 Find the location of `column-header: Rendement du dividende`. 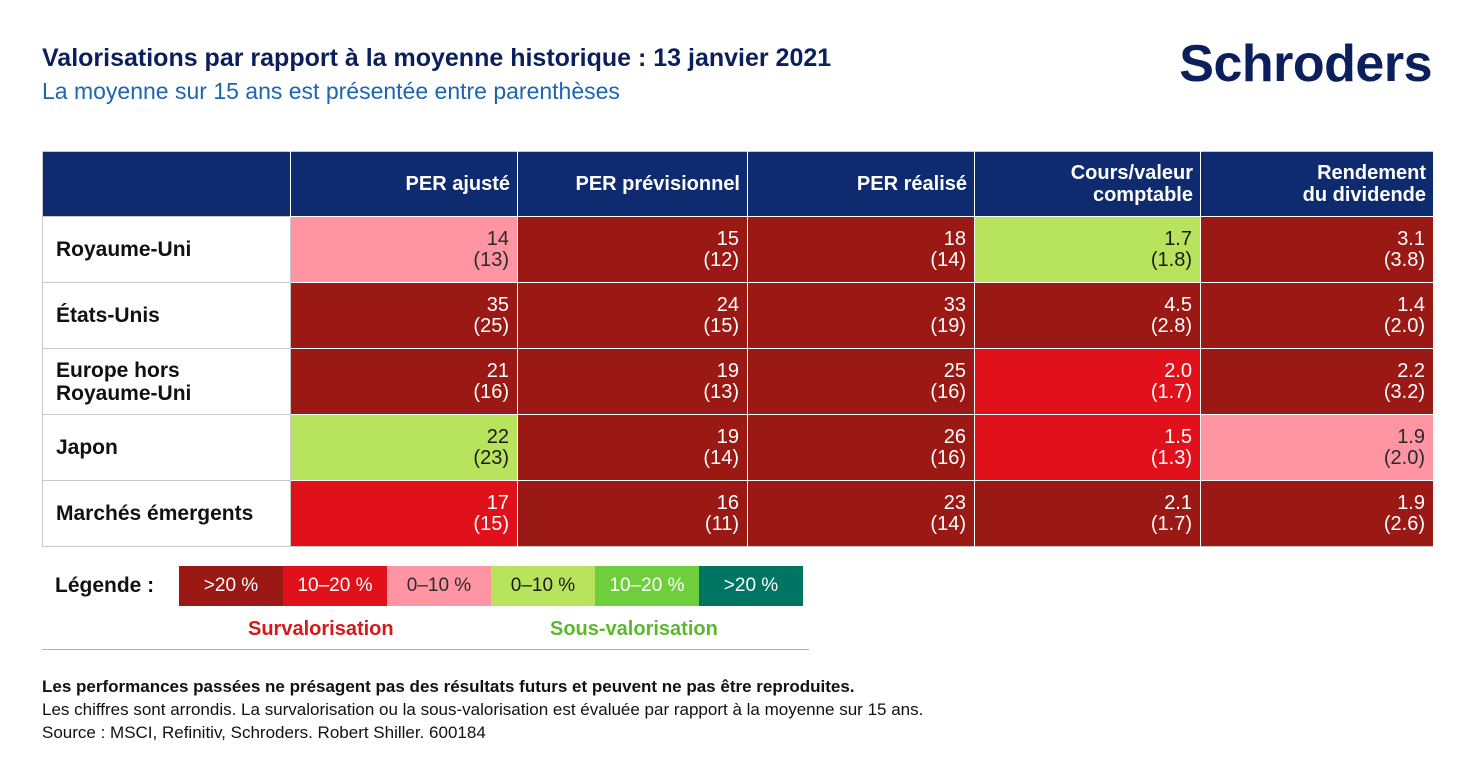

column-header: Rendement du dividende is located at coordinates (1317, 184).